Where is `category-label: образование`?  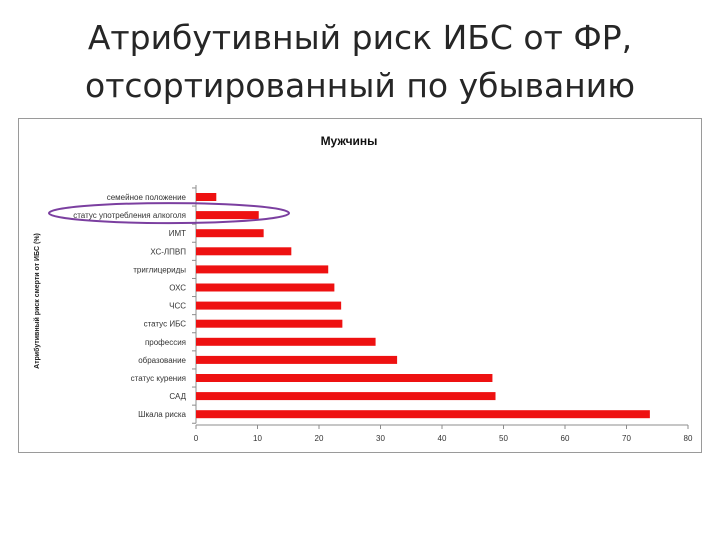
category-label: образование is located at coordinates (162, 360).